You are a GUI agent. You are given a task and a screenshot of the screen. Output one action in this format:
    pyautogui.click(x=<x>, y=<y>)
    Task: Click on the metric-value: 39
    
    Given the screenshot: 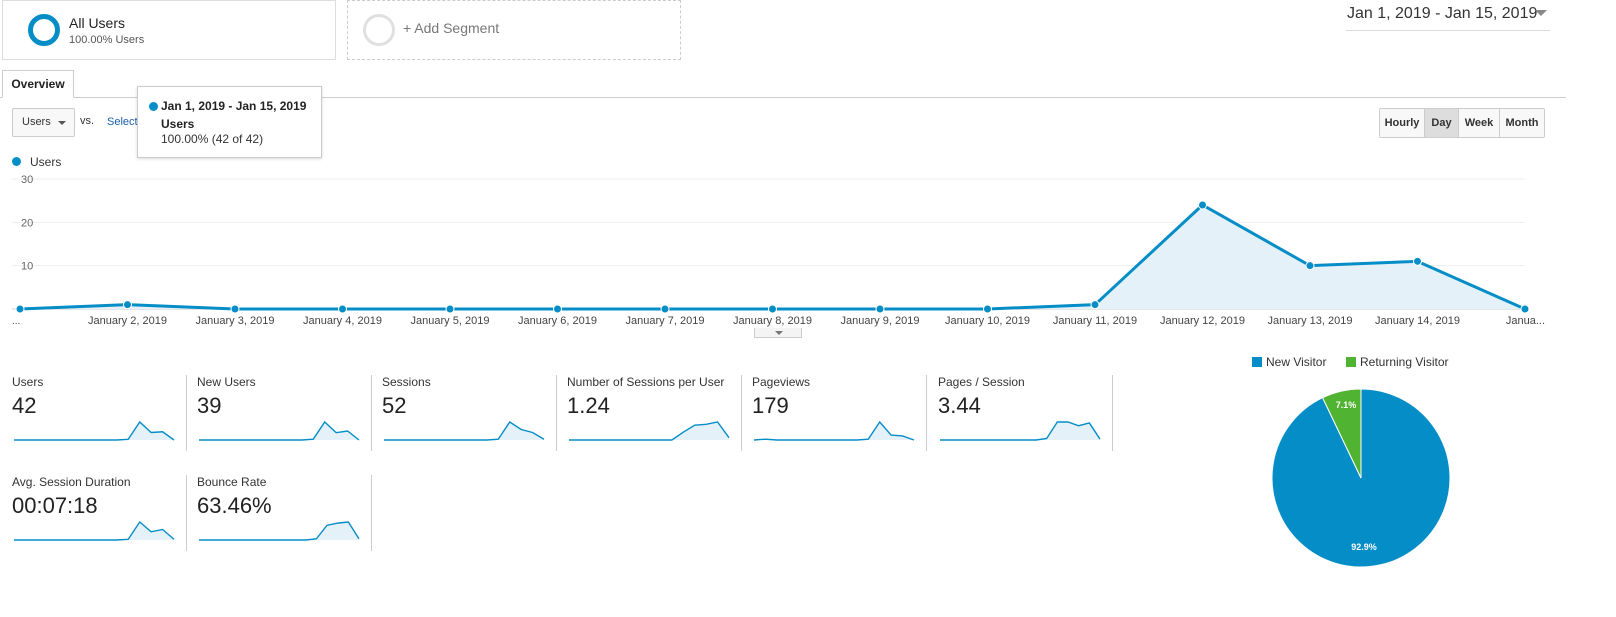 What is the action you would take?
    pyautogui.click(x=209, y=405)
    